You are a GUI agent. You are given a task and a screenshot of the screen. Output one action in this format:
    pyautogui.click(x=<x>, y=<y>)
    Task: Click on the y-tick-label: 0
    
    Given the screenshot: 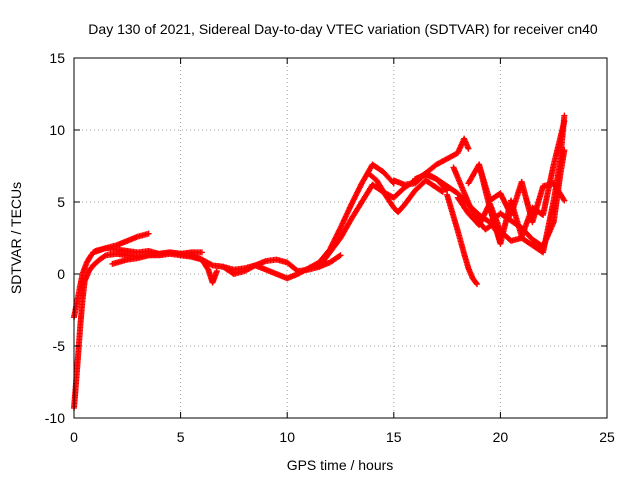 What is the action you would take?
    pyautogui.click(x=61, y=274)
    